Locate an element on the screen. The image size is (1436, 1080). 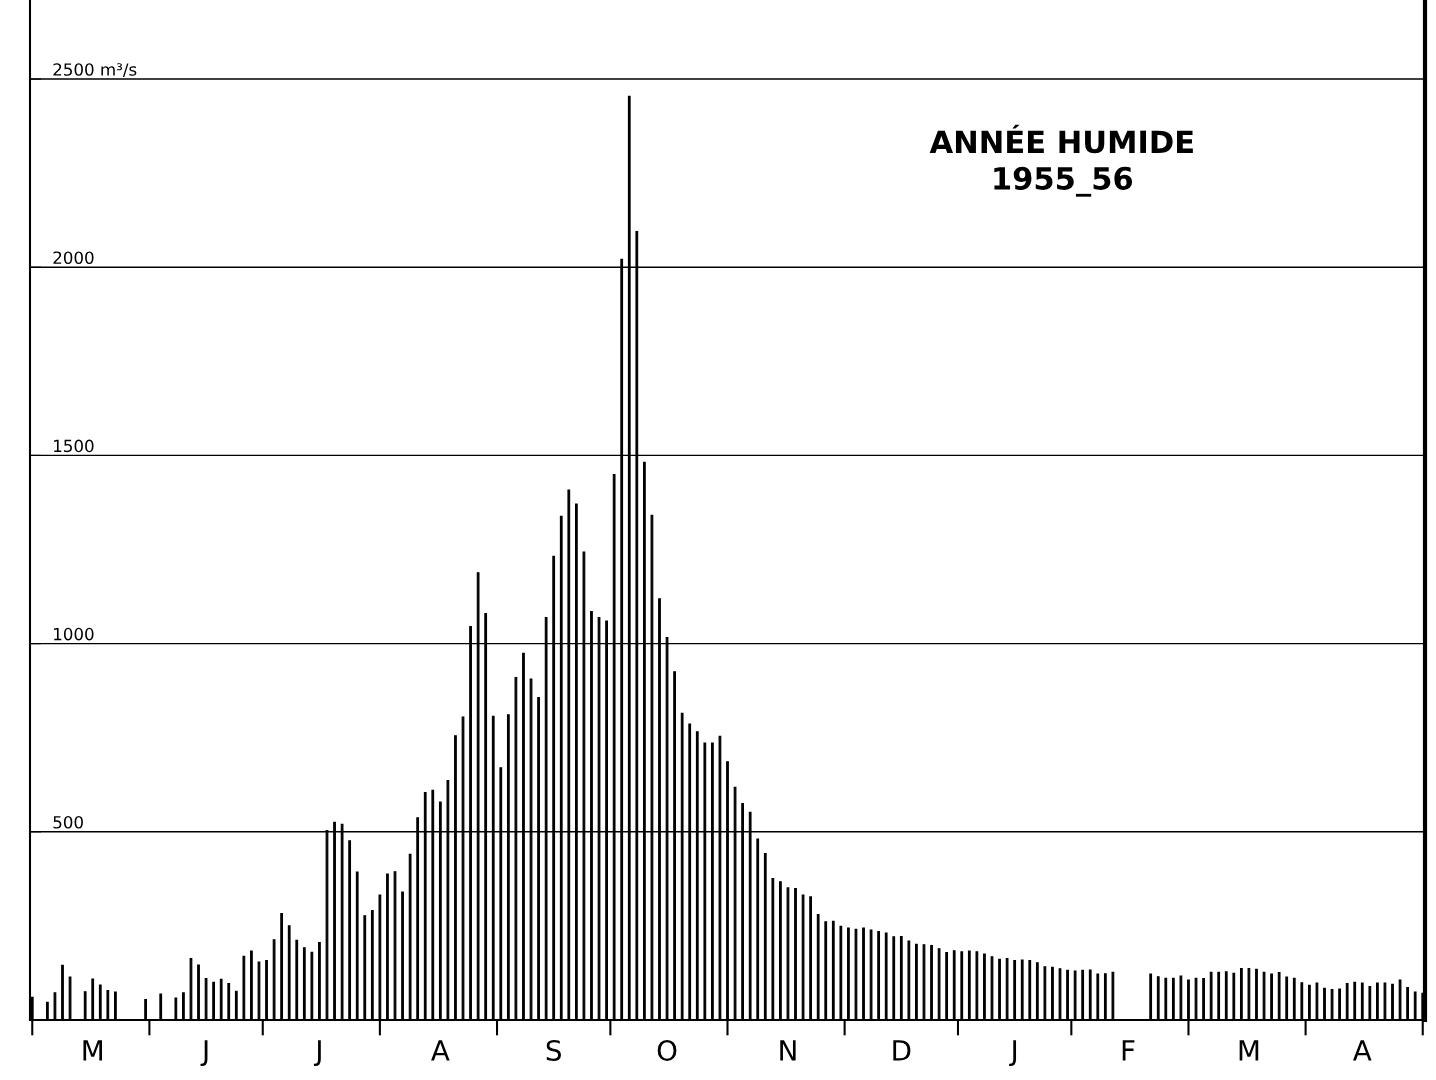
x-tick-label: S is located at coordinates (553, 1050).